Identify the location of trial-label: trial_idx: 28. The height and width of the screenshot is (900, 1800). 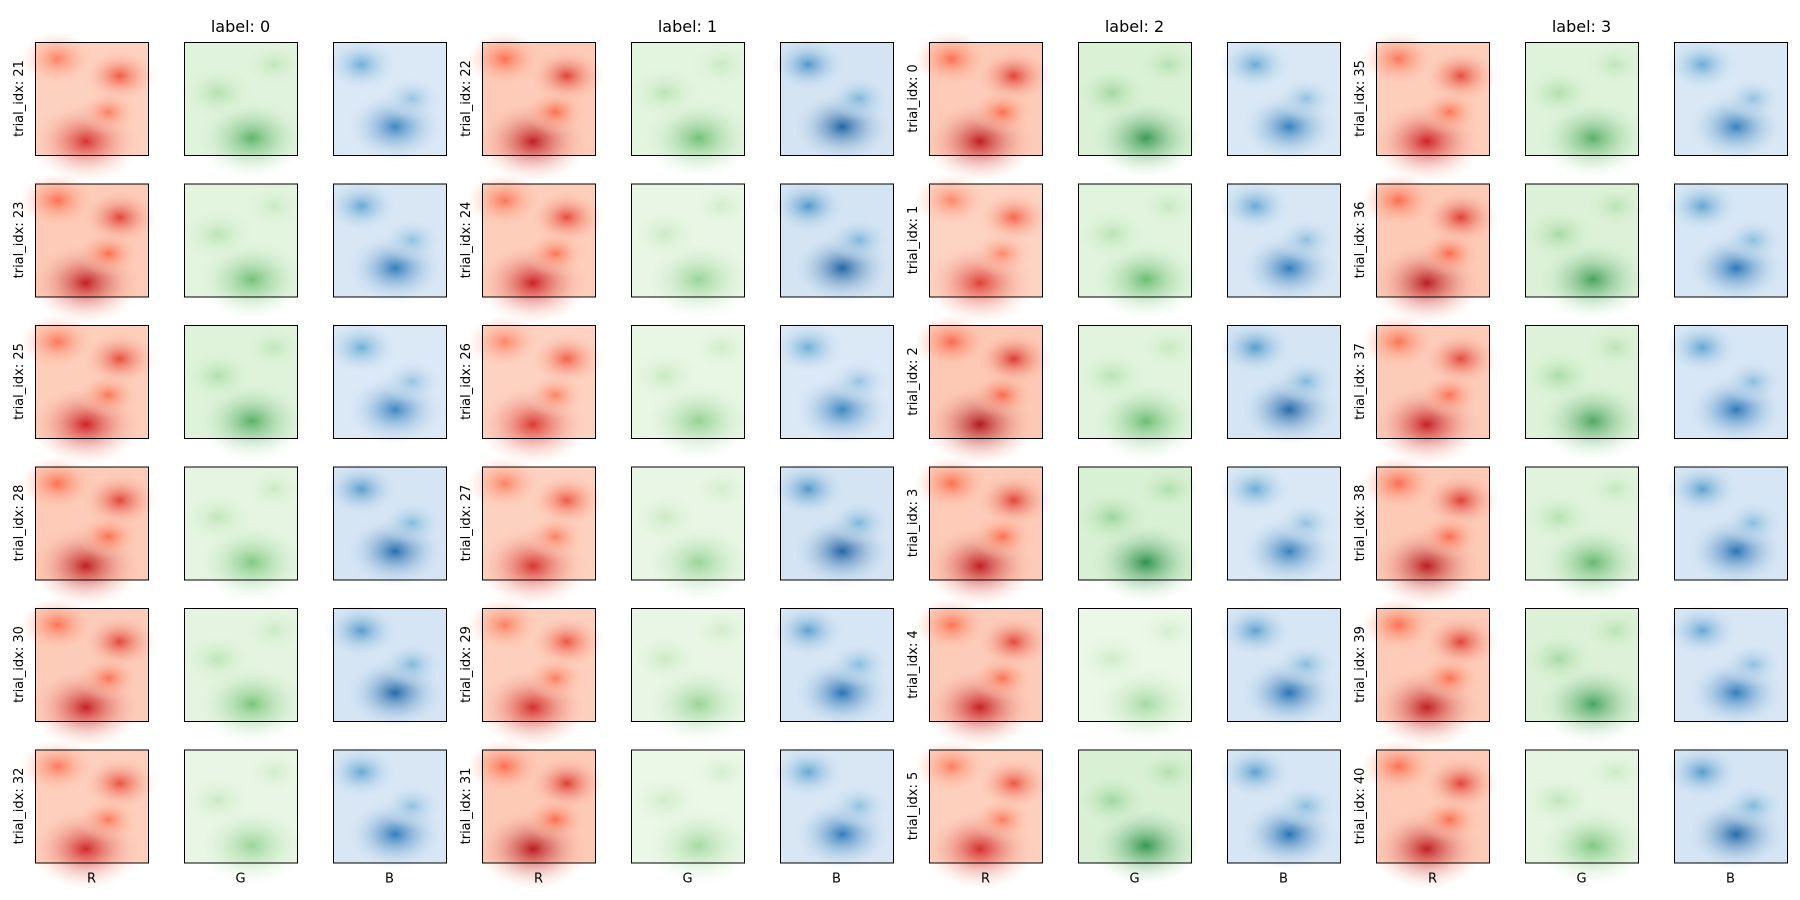
(19, 523).